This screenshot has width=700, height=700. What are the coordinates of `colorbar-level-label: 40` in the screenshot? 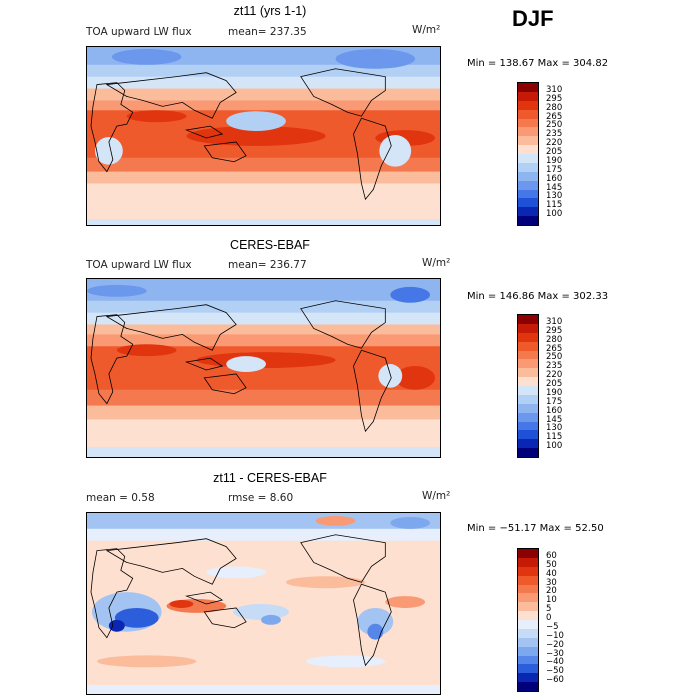 It's located at (551, 573).